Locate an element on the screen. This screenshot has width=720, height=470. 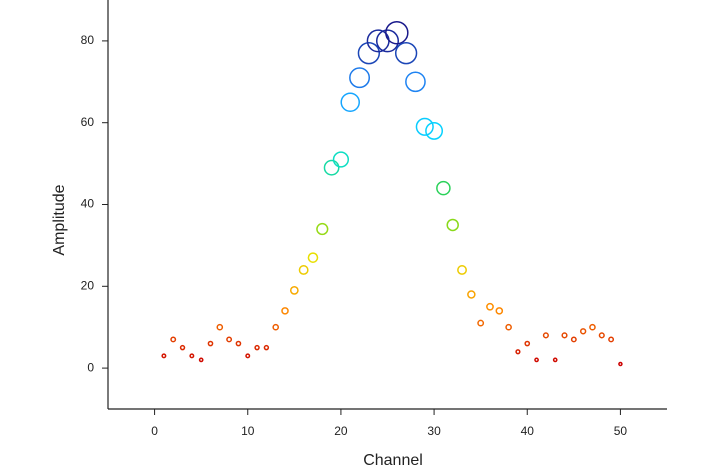
y-tick-label: 40 is located at coordinates (88, 204).